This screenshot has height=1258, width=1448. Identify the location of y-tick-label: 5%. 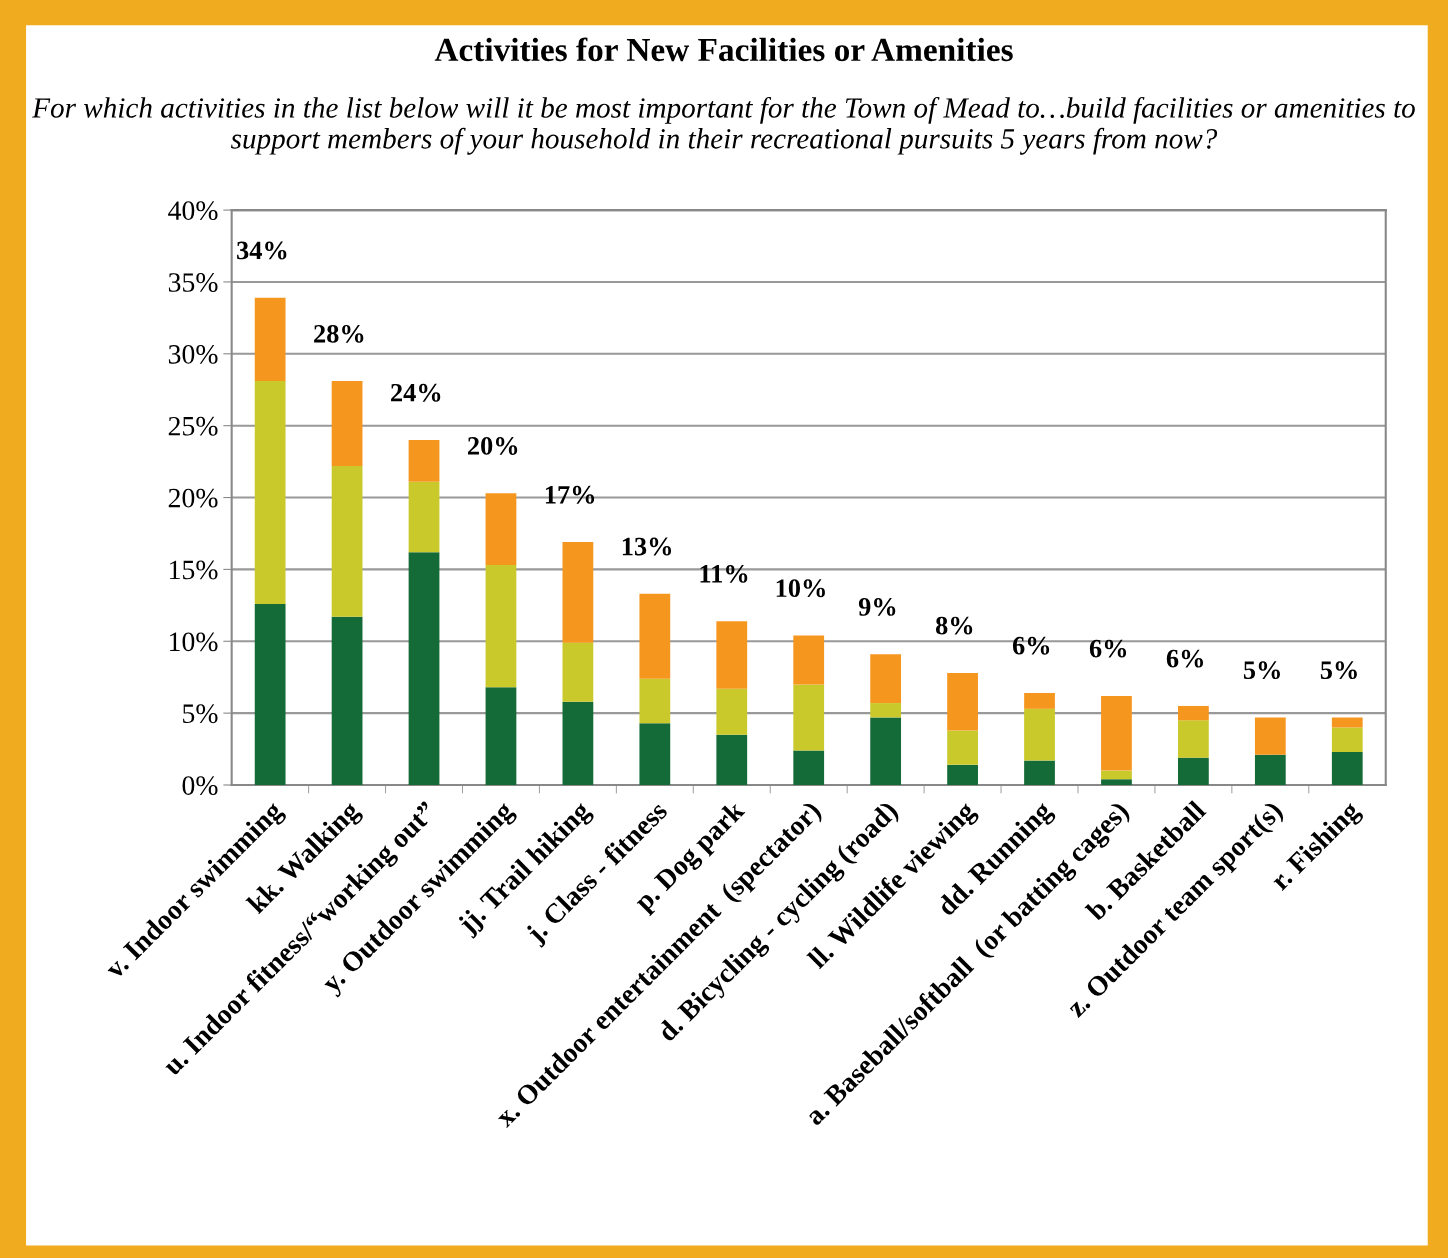
(200, 714).